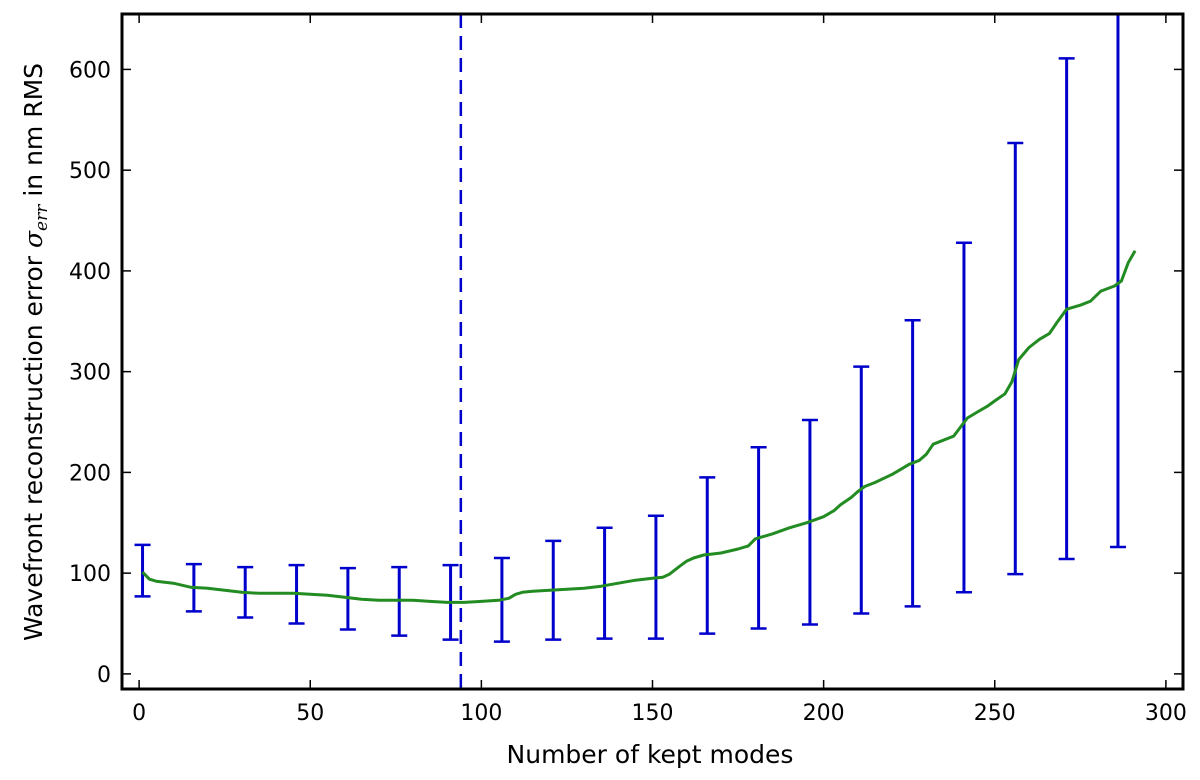 The width and height of the screenshot is (1200, 780). I want to click on y-axis-label-prefix: Wavefront reconstruction error, so click(33, 444).